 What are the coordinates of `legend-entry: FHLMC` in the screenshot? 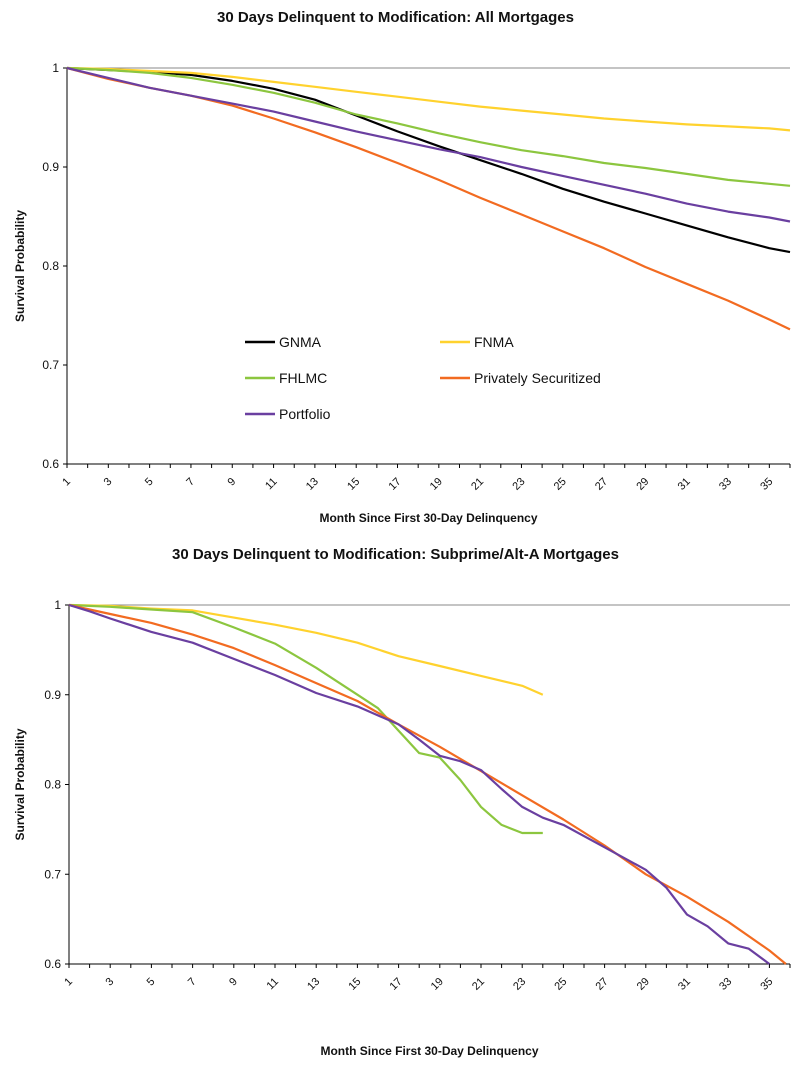 It's located at (286, 378).